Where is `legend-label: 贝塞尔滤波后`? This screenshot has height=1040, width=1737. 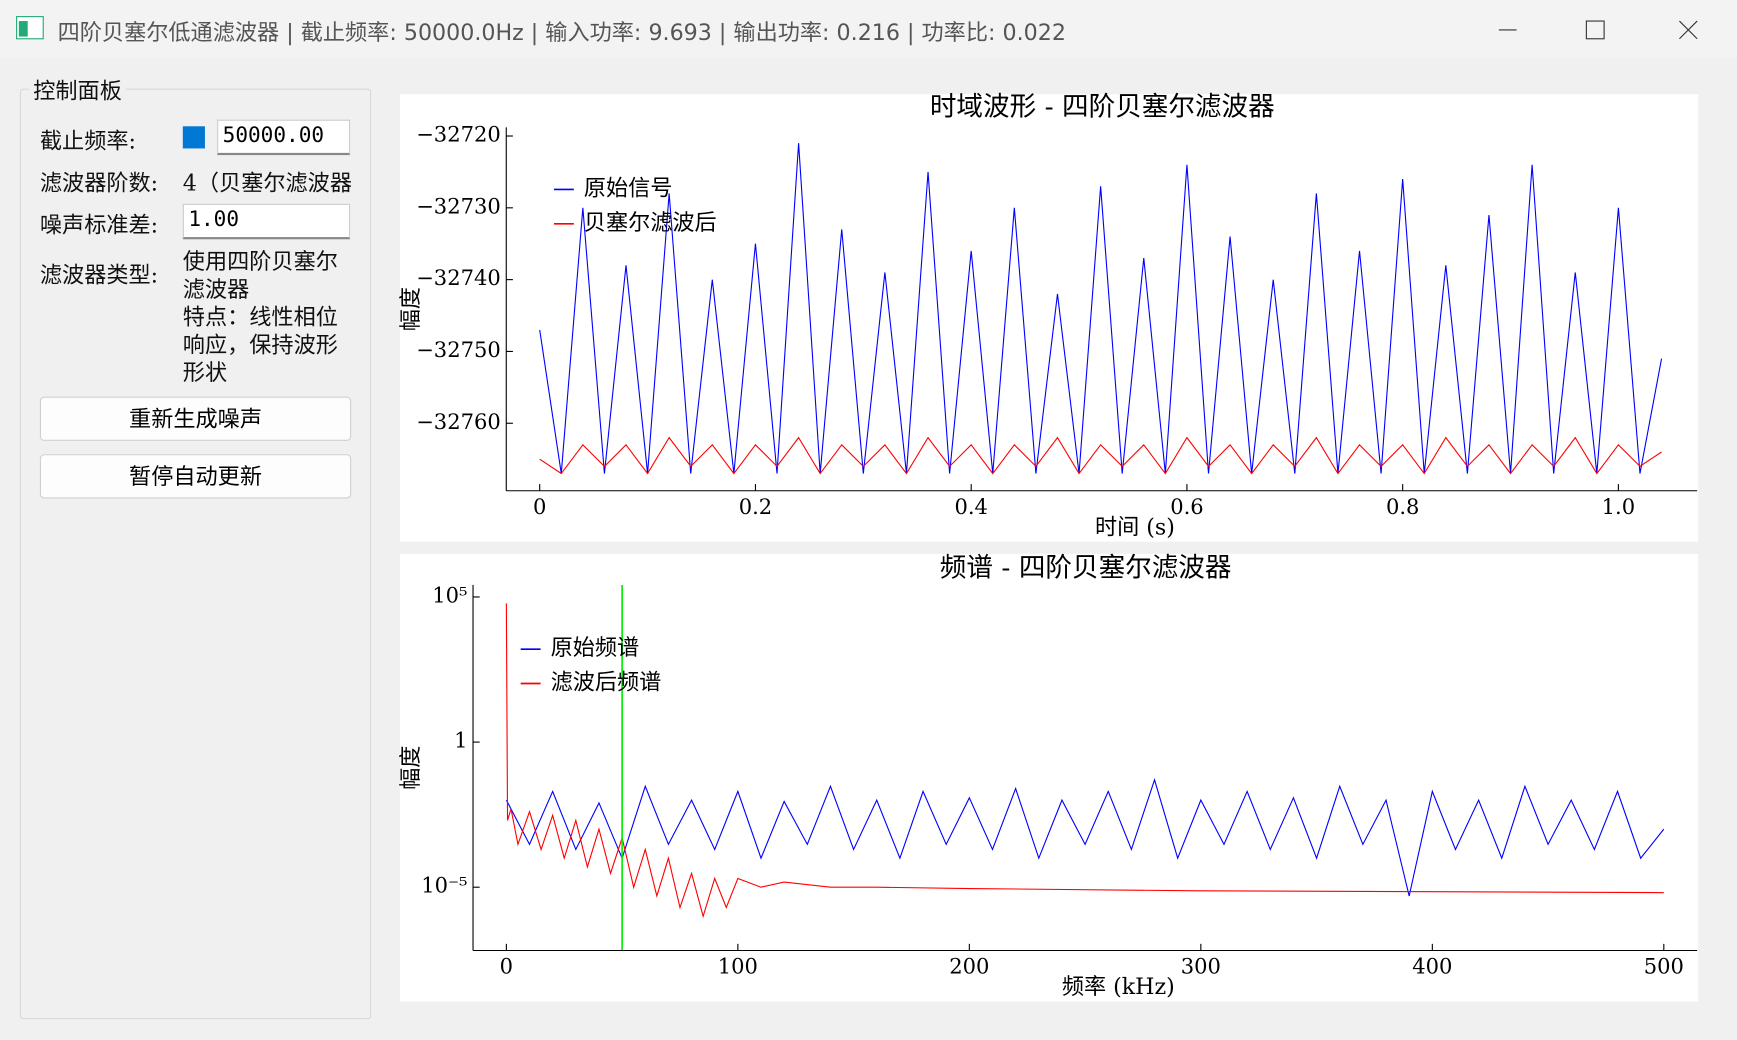 legend-label: 贝塞尔滤波后 is located at coordinates (650, 223).